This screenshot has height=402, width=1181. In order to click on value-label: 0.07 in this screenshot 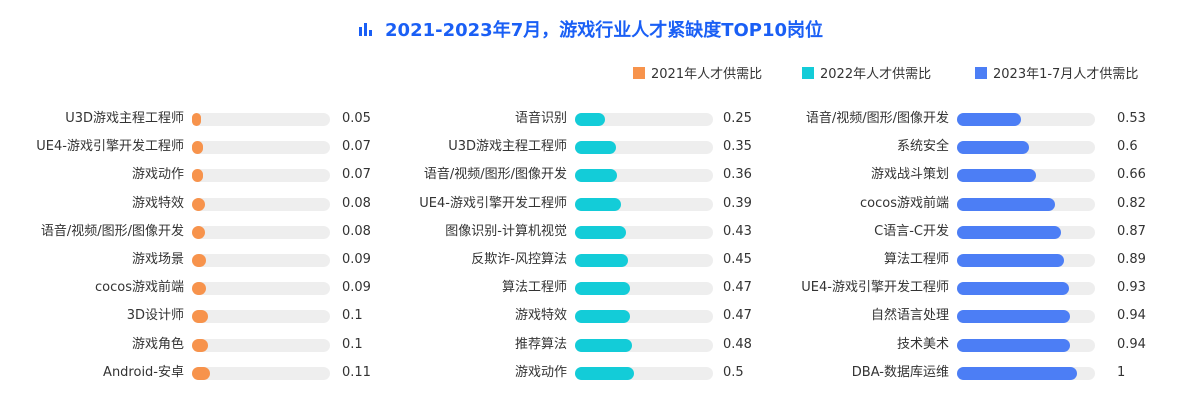, I will do `click(356, 146)`.